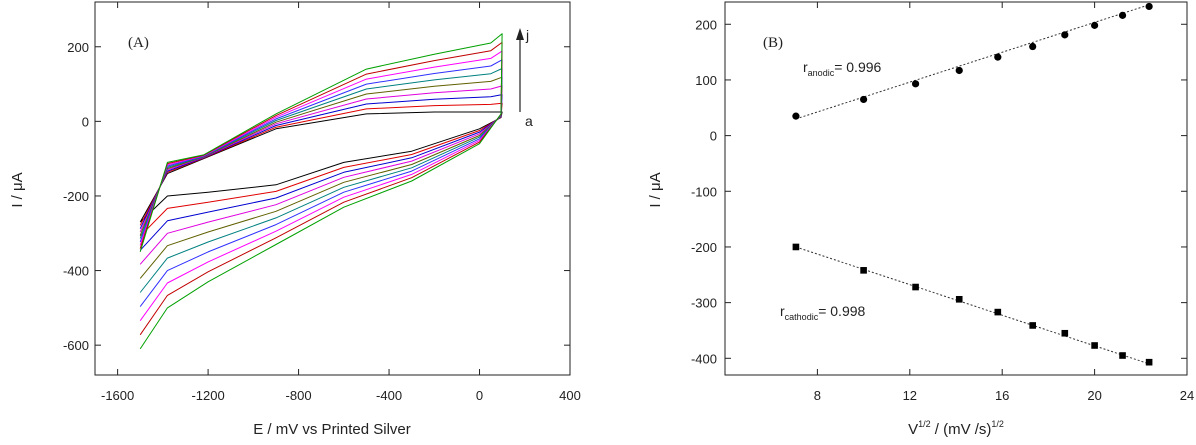 This screenshot has width=1196, height=445. I want to click on a-x-tick-label: -800, so click(299, 395).